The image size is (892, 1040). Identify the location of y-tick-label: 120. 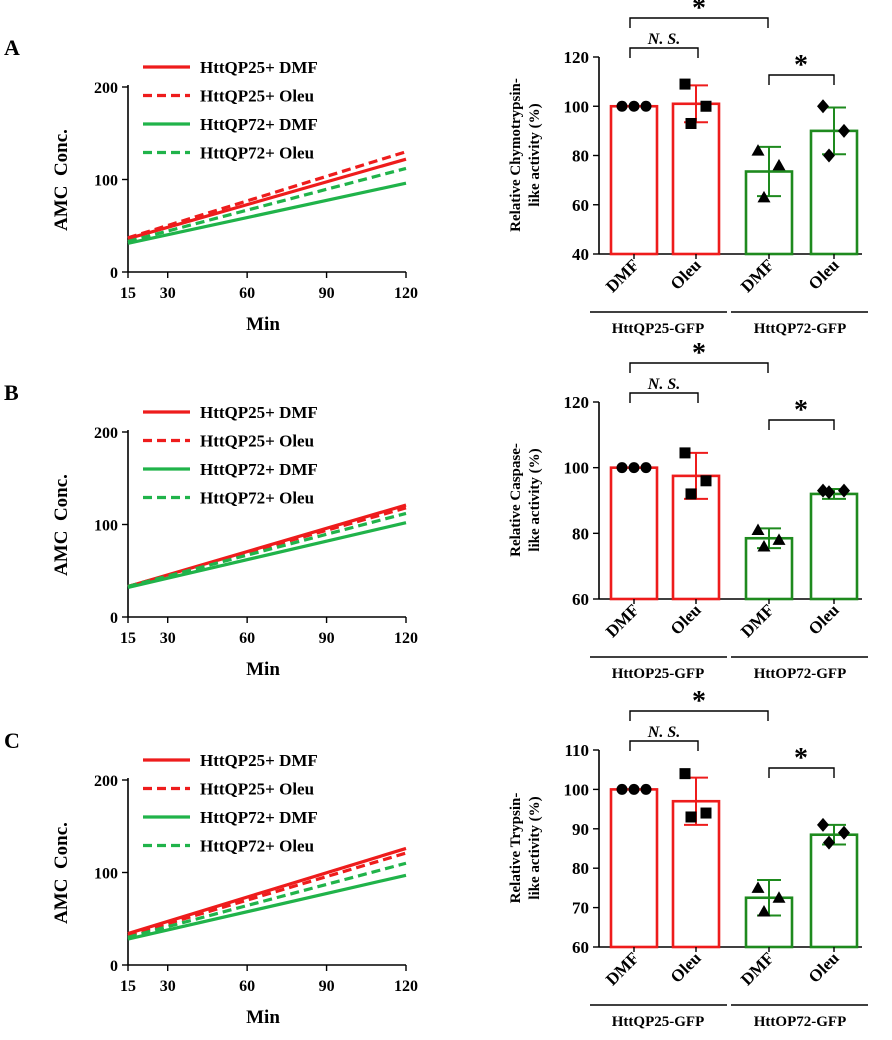
(577, 57).